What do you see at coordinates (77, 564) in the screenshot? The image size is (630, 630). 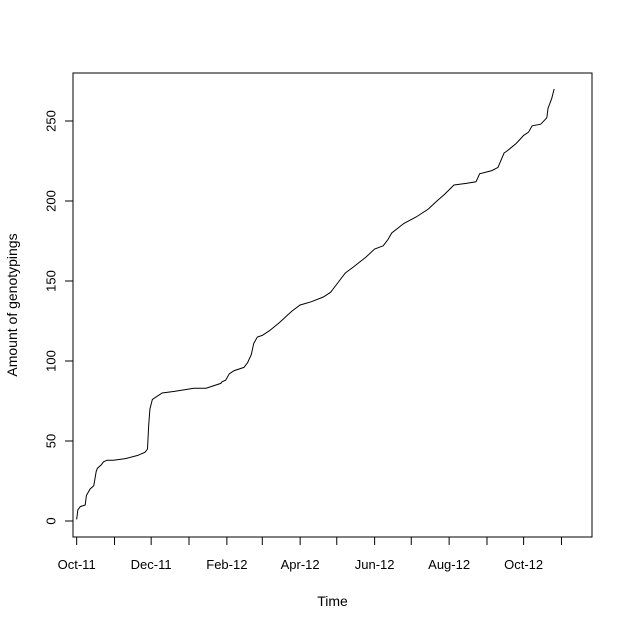 I see `x-tick-label: Oct-11` at bounding box center [77, 564].